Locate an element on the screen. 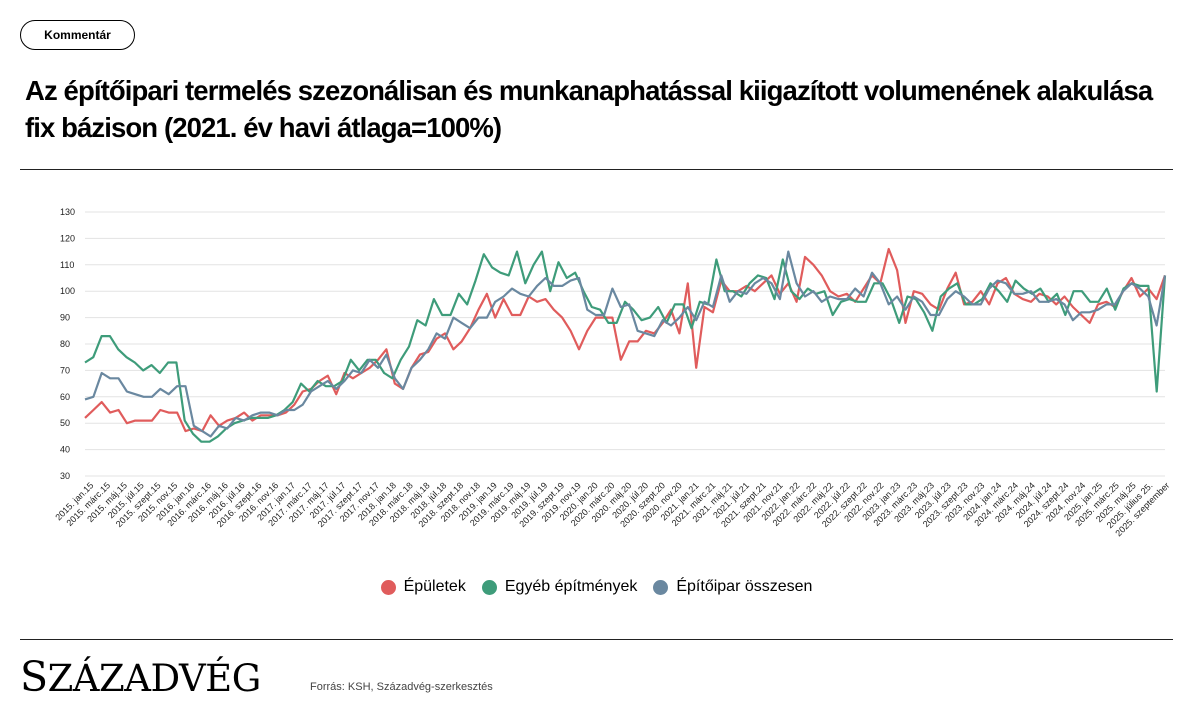  bottom-divider is located at coordinates (596, 639).